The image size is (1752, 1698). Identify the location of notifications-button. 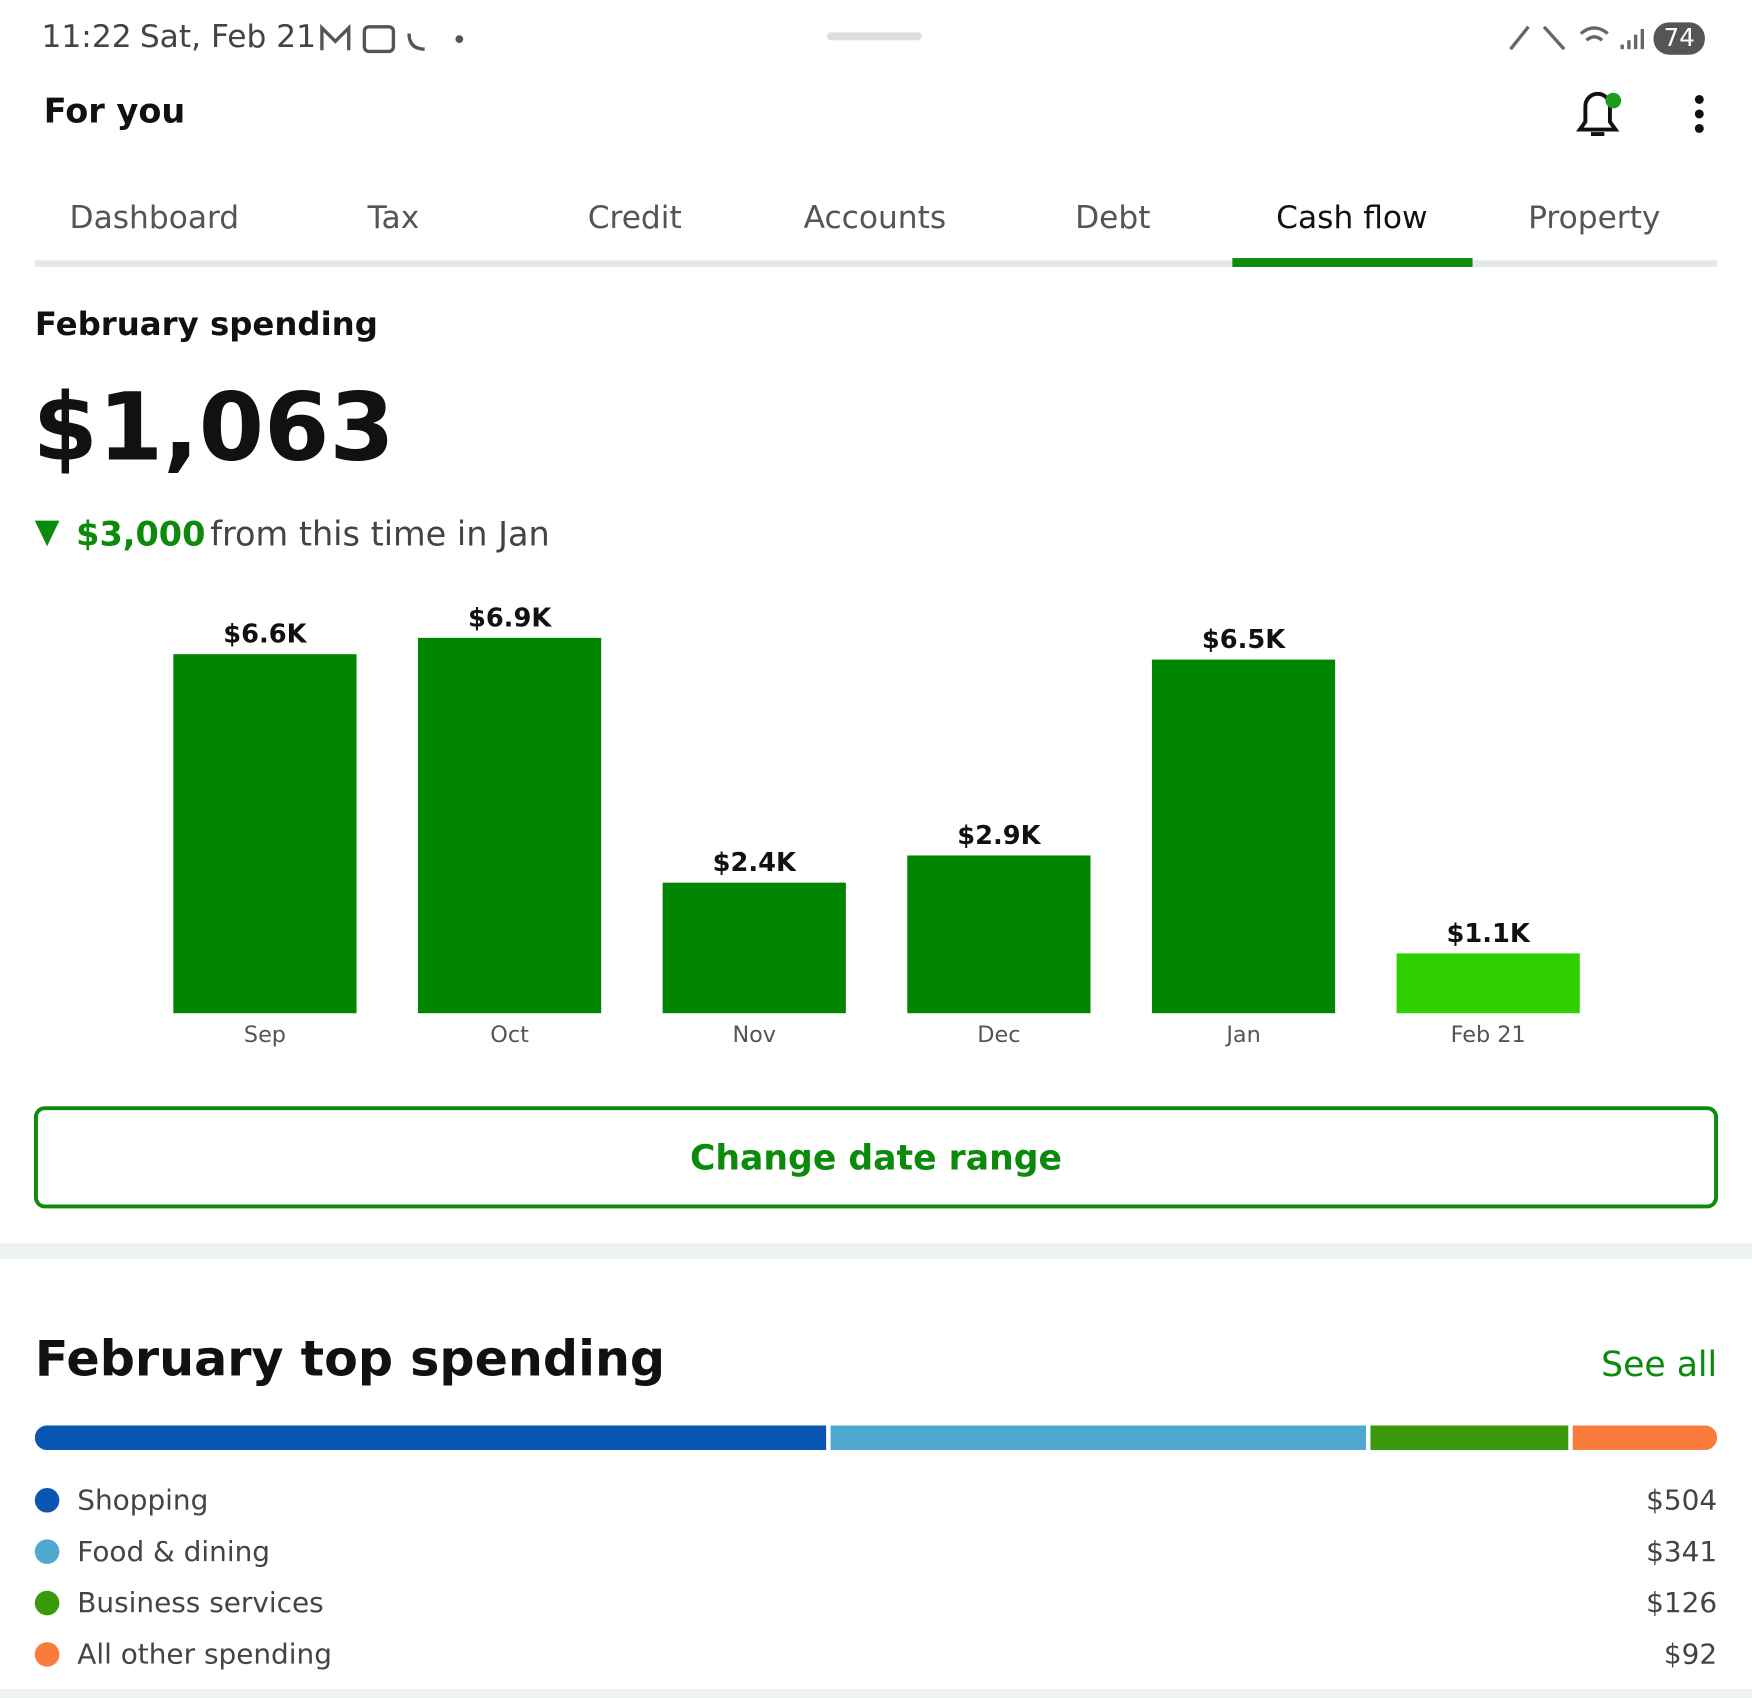
(1598, 114).